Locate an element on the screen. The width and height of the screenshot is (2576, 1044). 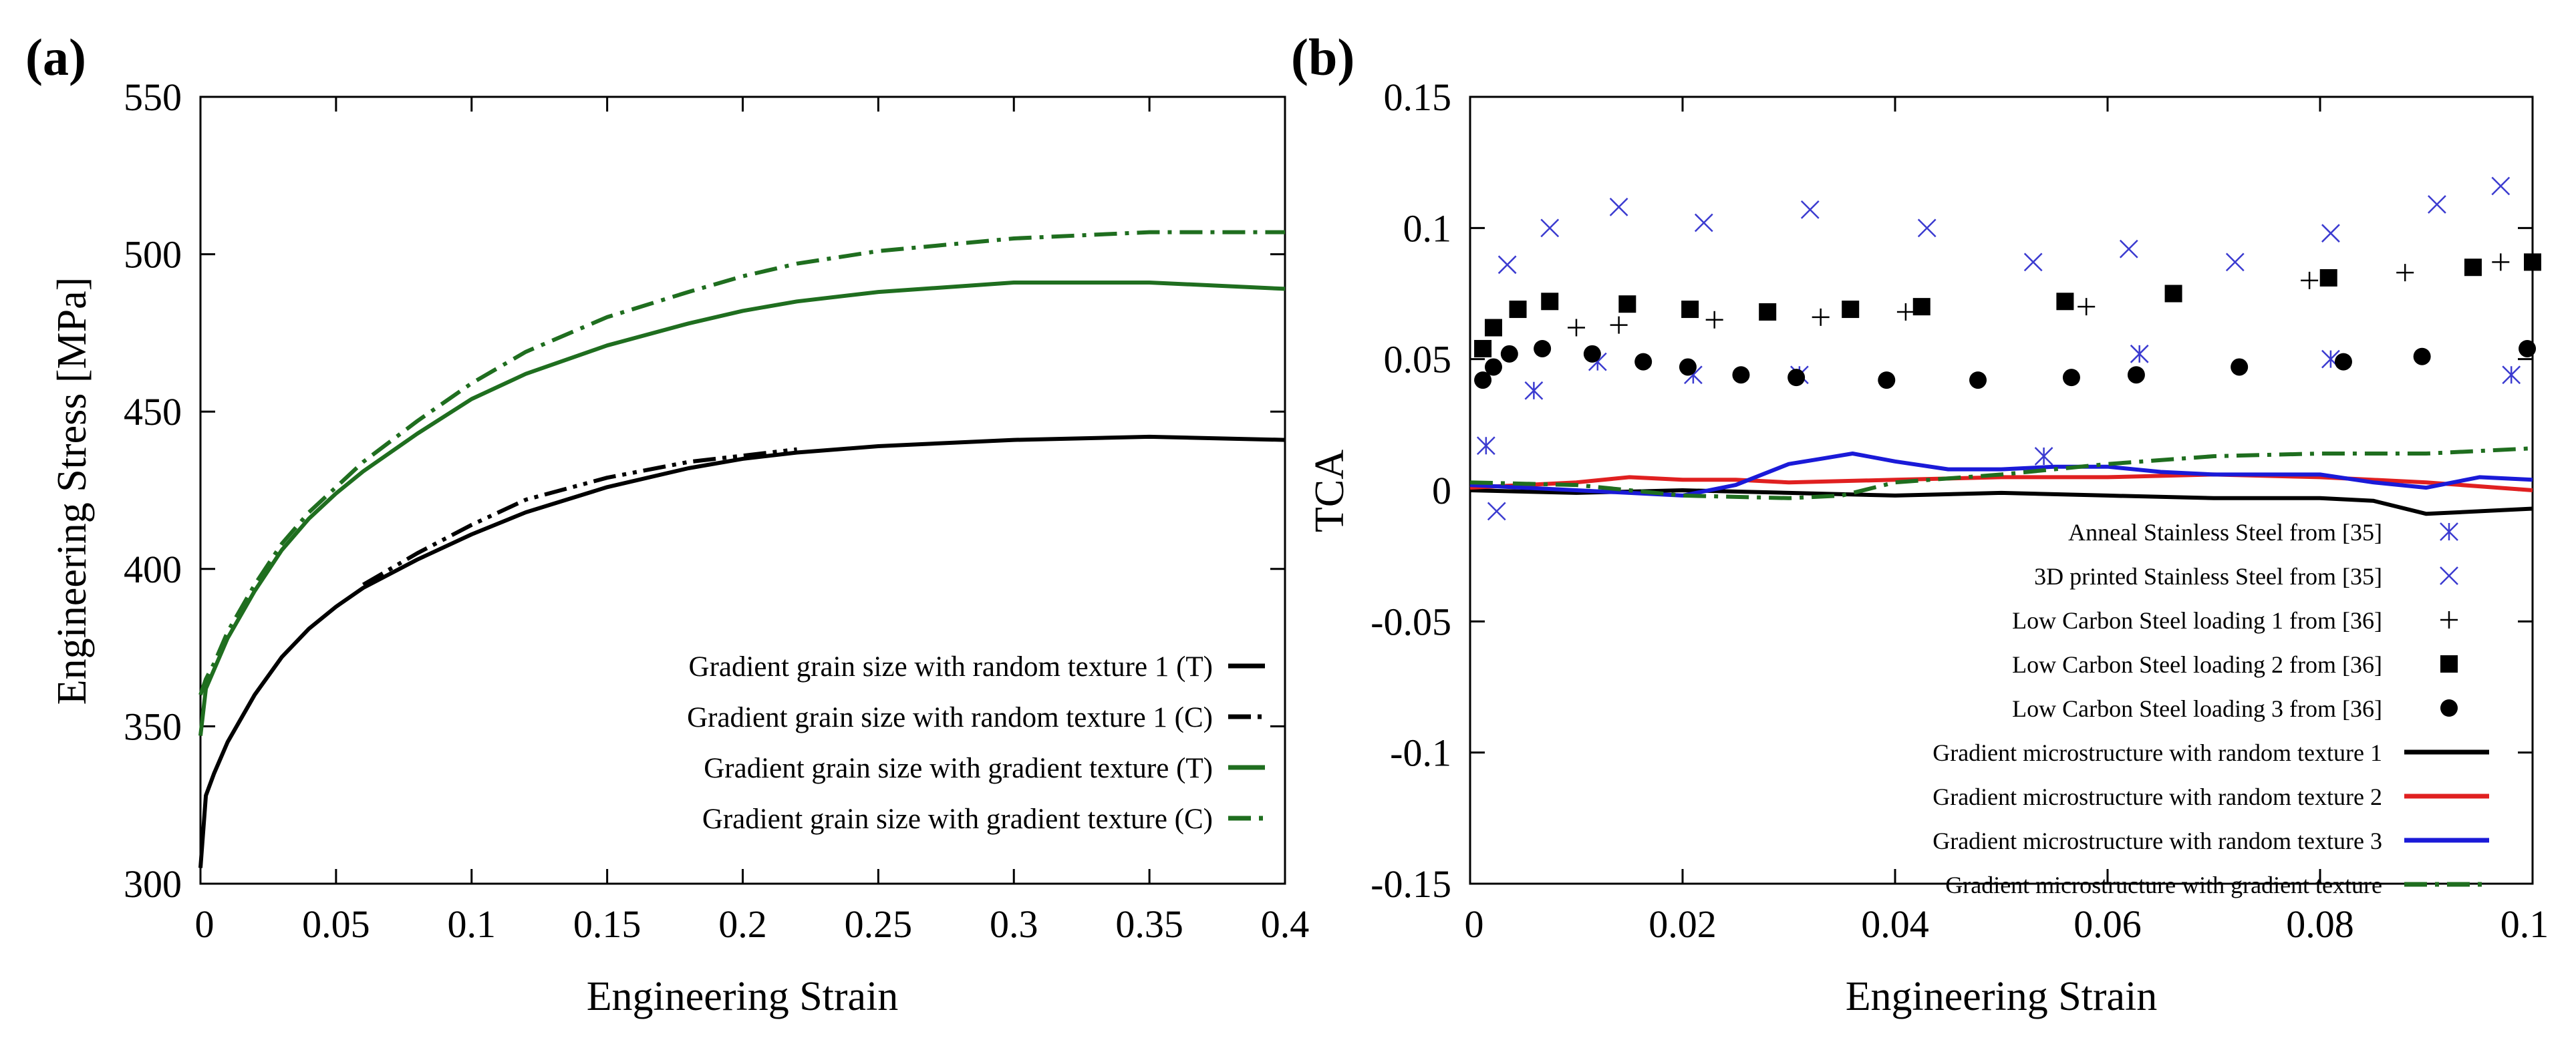
legend-label: Low Carbon Steel loading 2 from [36] is located at coordinates (2197, 665).